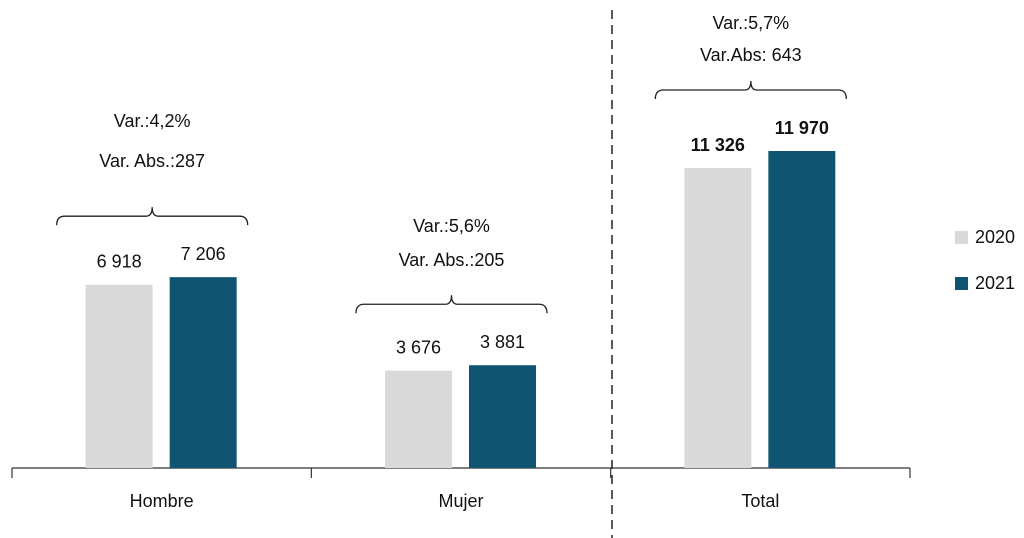 This screenshot has height=538, width=1024. Describe the element at coordinates (751, 55) in the screenshot. I see `annotation: Var.Abs: 643` at that location.